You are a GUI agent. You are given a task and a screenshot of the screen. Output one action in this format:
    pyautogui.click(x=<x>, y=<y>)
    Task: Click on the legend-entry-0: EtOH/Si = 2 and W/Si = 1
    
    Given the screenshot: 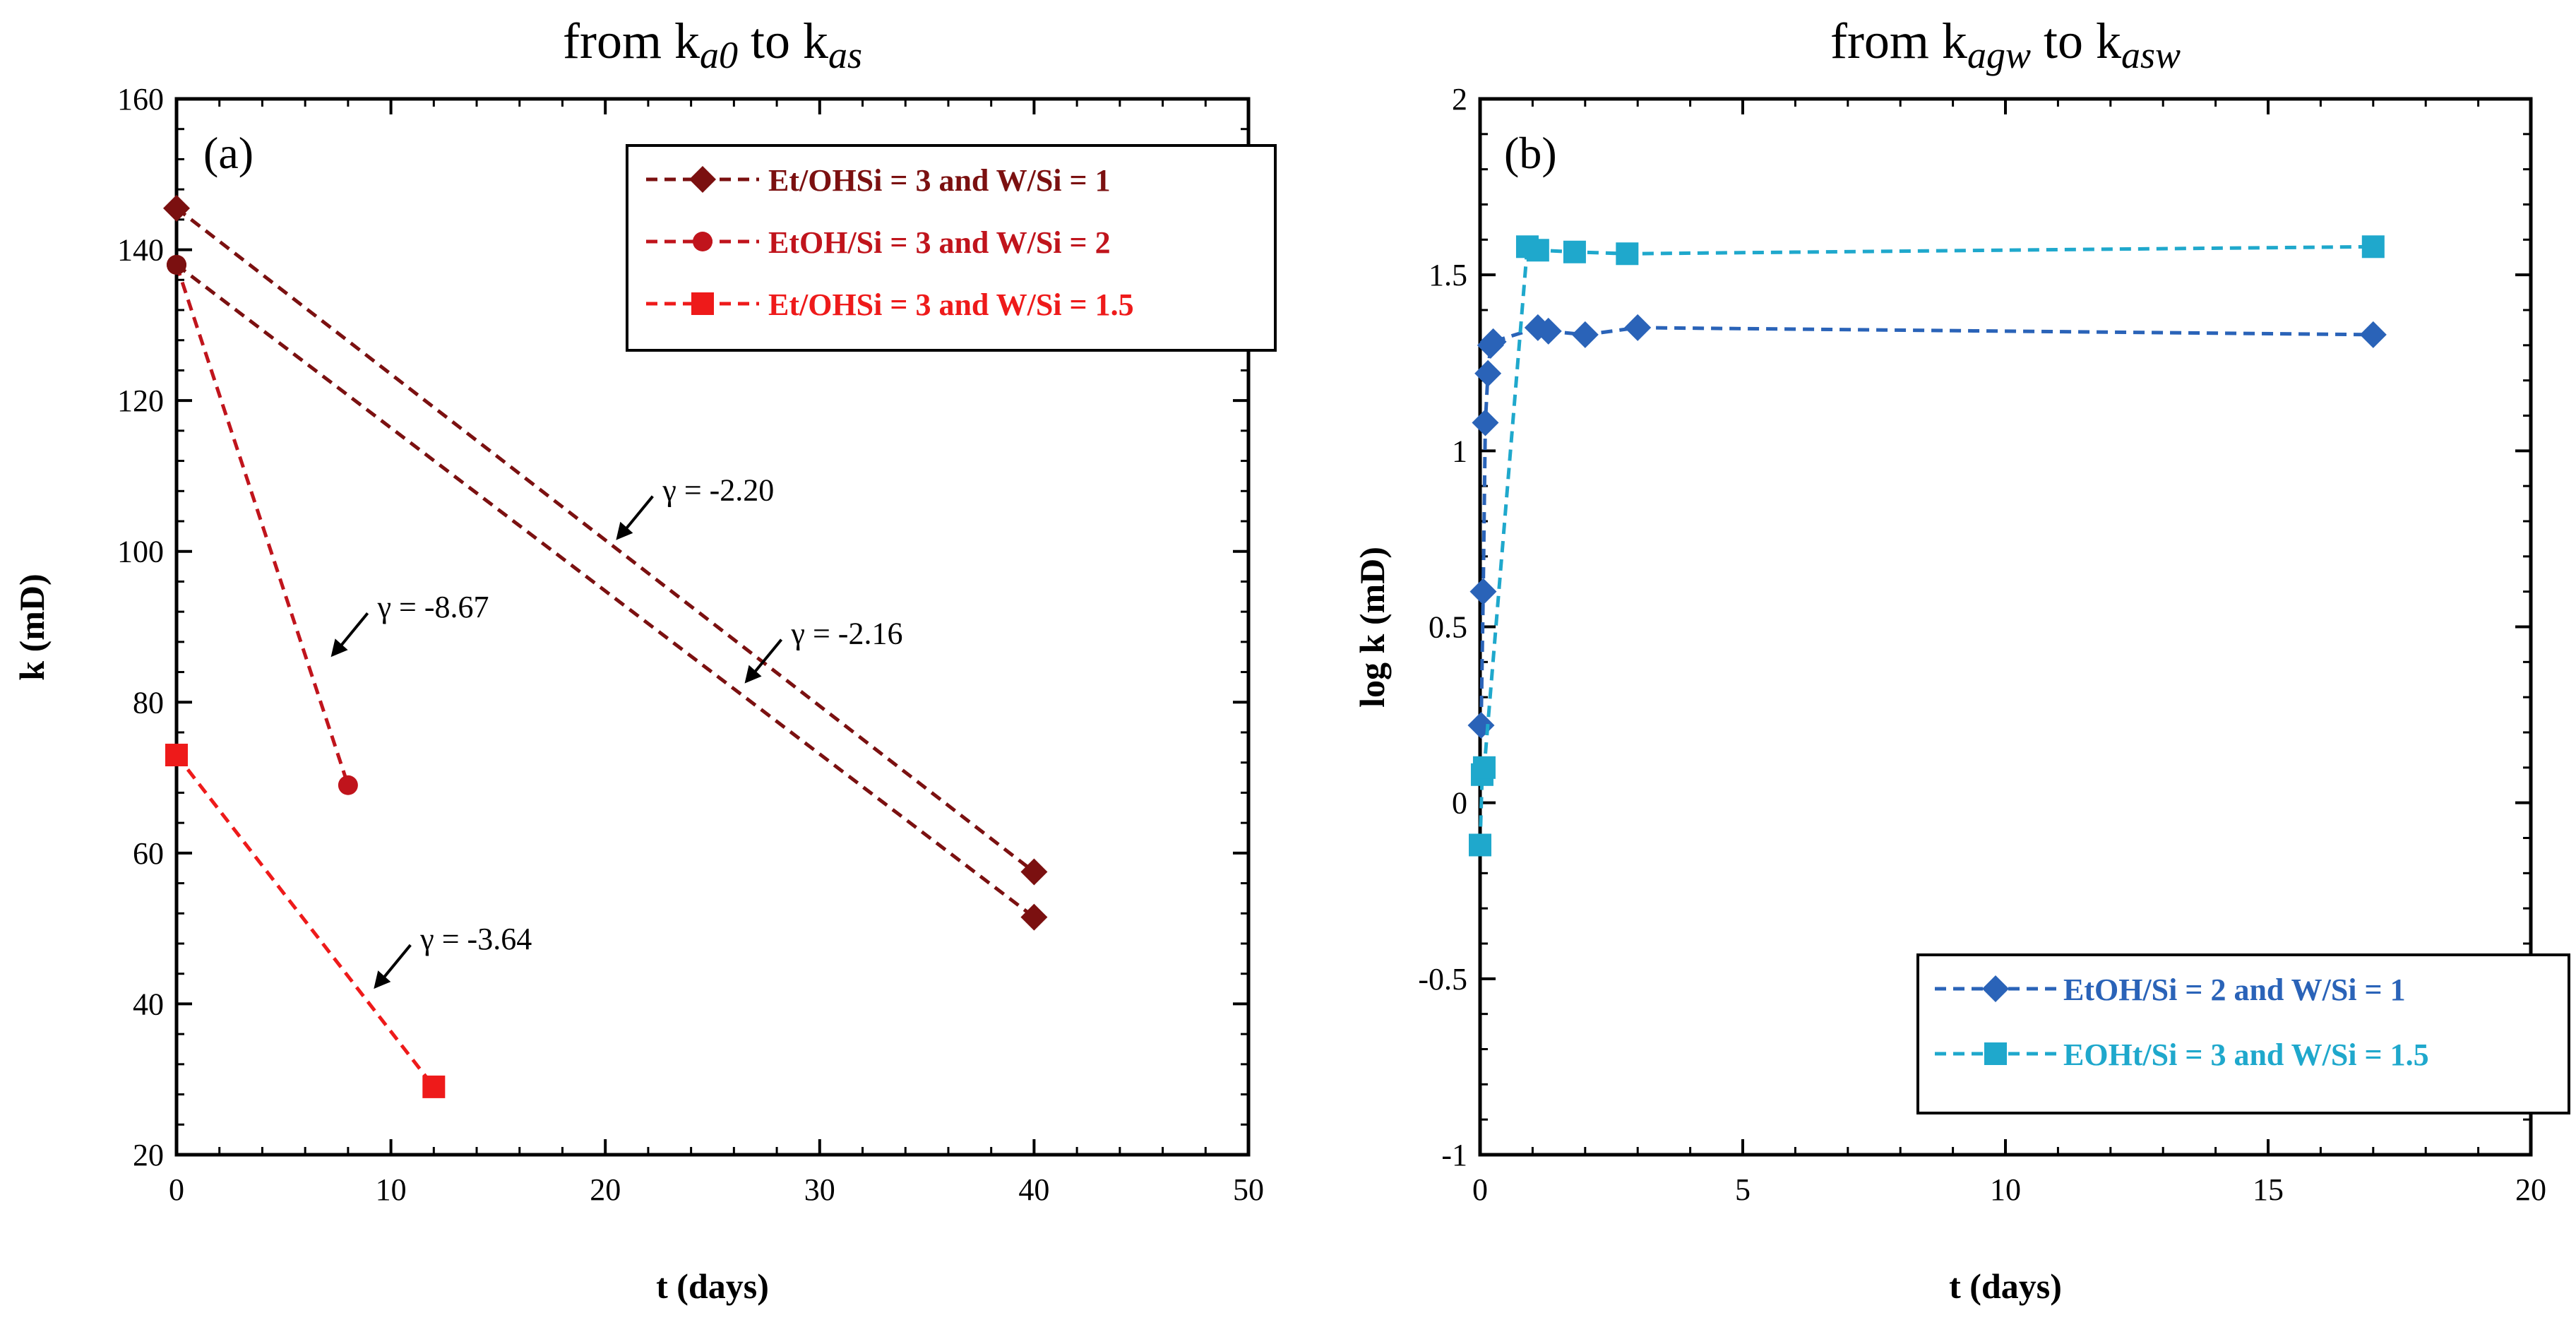 What is the action you would take?
    pyautogui.click(x=2170, y=990)
    